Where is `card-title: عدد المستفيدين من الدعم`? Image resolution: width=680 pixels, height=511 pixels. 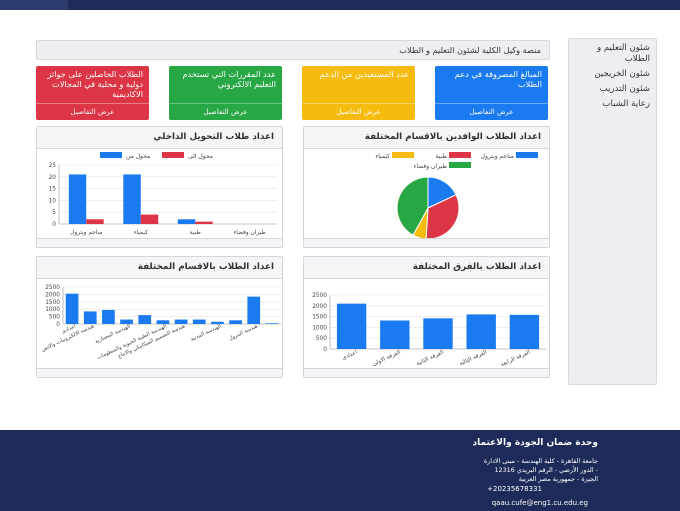
card-title: عدد المستفيدين من الدعم is located at coordinates (364, 74).